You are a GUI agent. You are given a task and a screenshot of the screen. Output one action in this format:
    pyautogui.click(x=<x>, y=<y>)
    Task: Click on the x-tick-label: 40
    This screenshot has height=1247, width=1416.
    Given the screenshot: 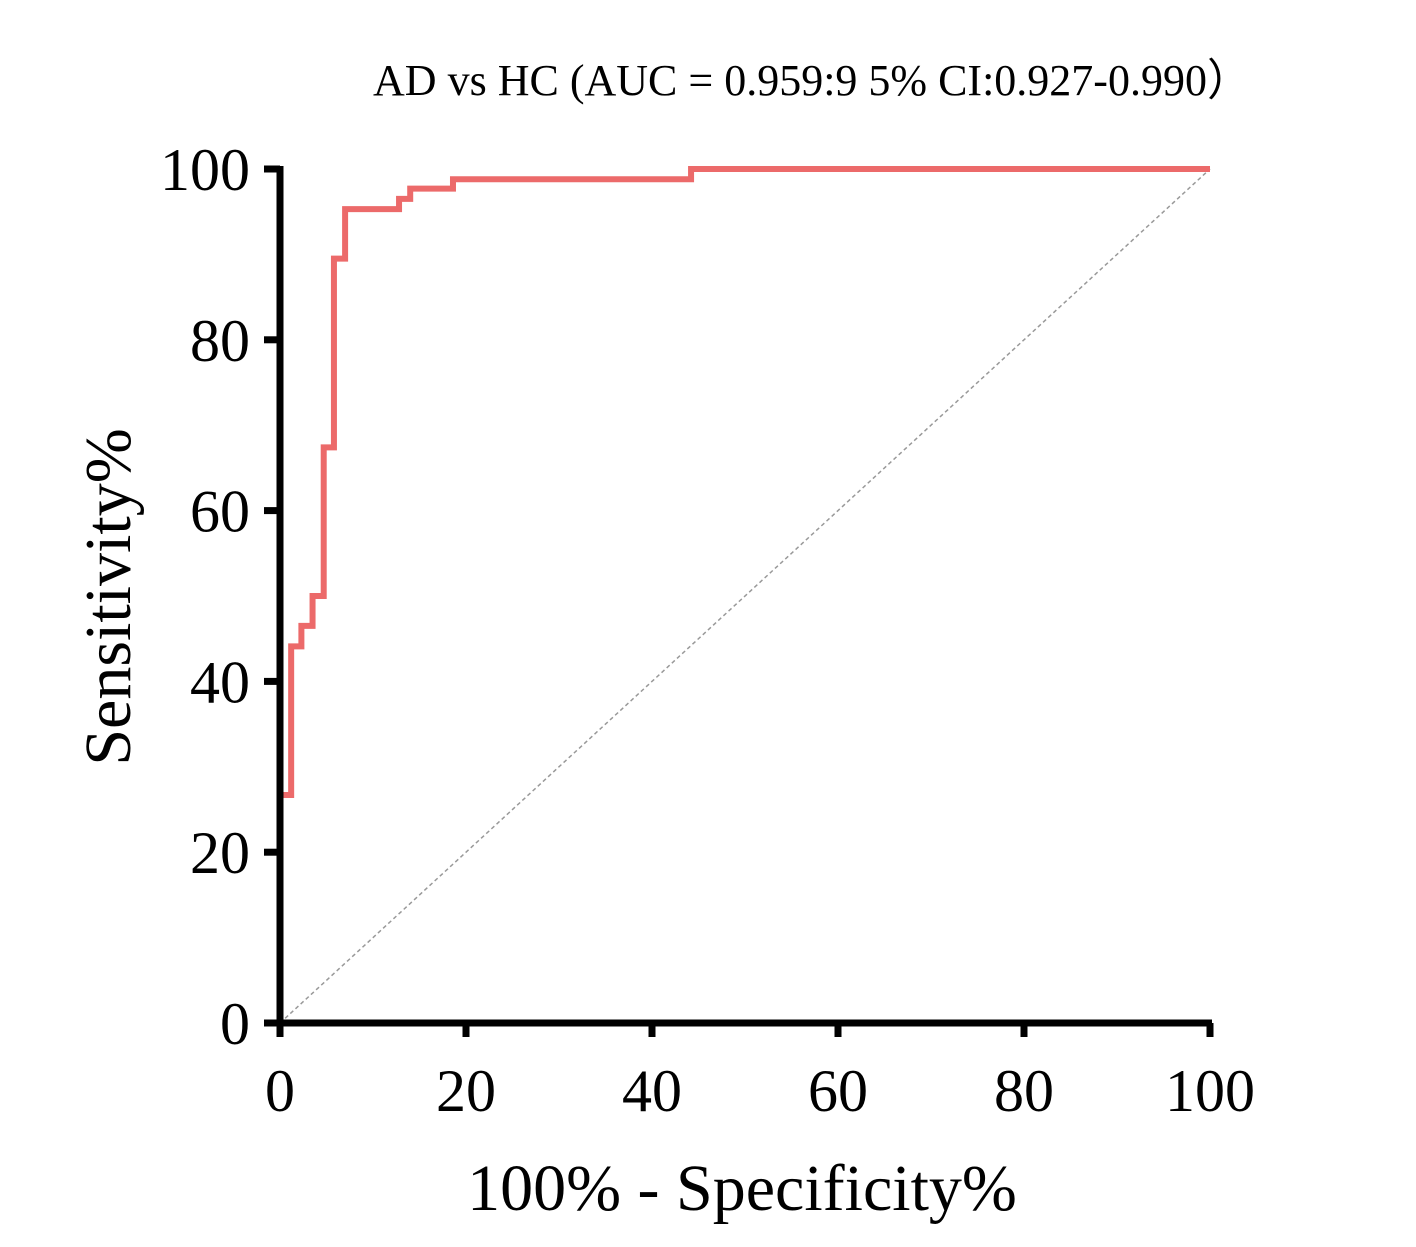 What is the action you would take?
    pyautogui.click(x=652, y=1091)
    